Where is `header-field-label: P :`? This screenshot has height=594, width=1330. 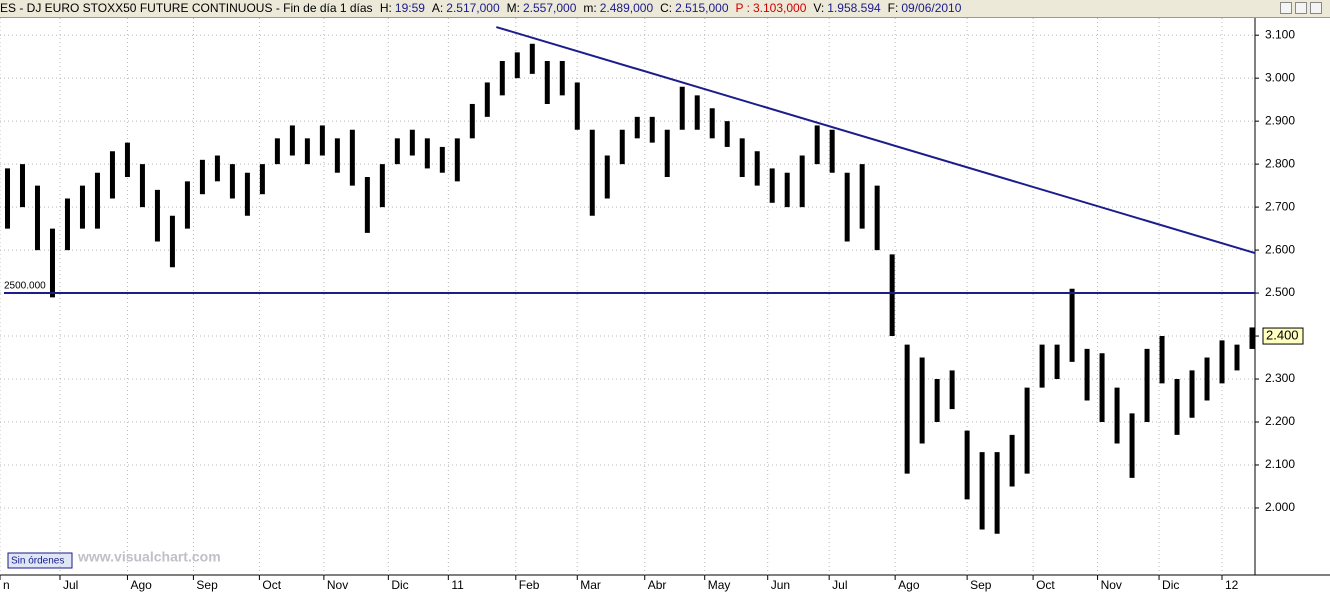 header-field-label: P : is located at coordinates (742, 8).